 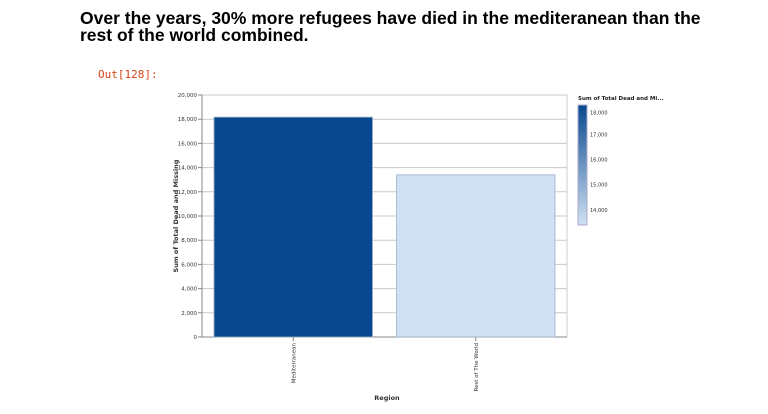 I want to click on x-axis-title: Region, so click(x=387, y=398).